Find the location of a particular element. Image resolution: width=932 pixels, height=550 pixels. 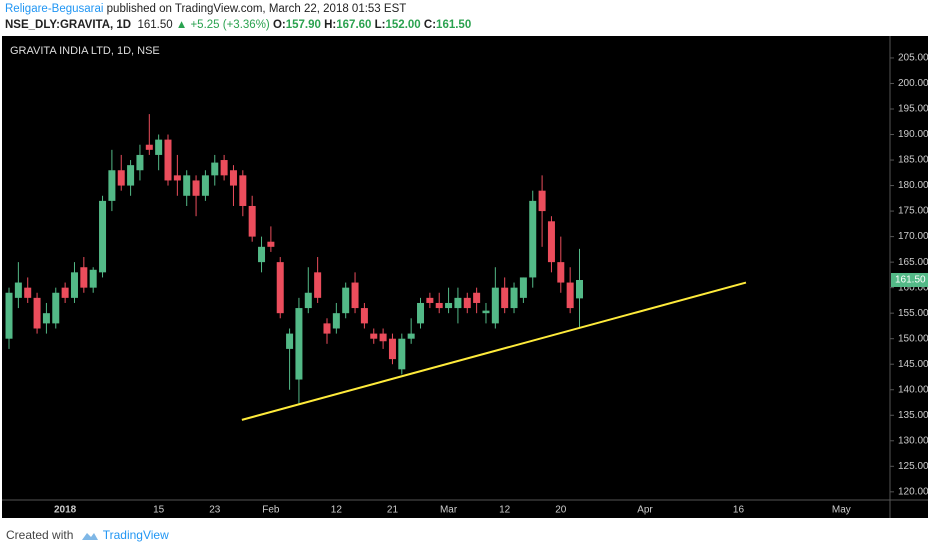

y-tick-label: 130.00 is located at coordinates (913, 440).